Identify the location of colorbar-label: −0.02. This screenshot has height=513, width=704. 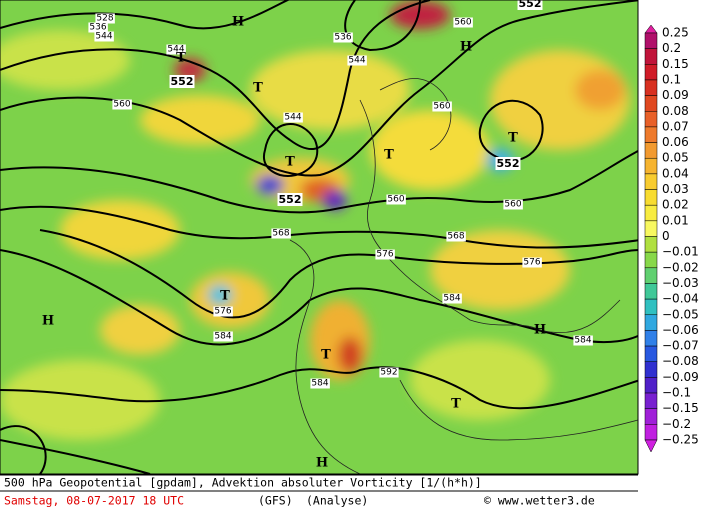
(680, 267).